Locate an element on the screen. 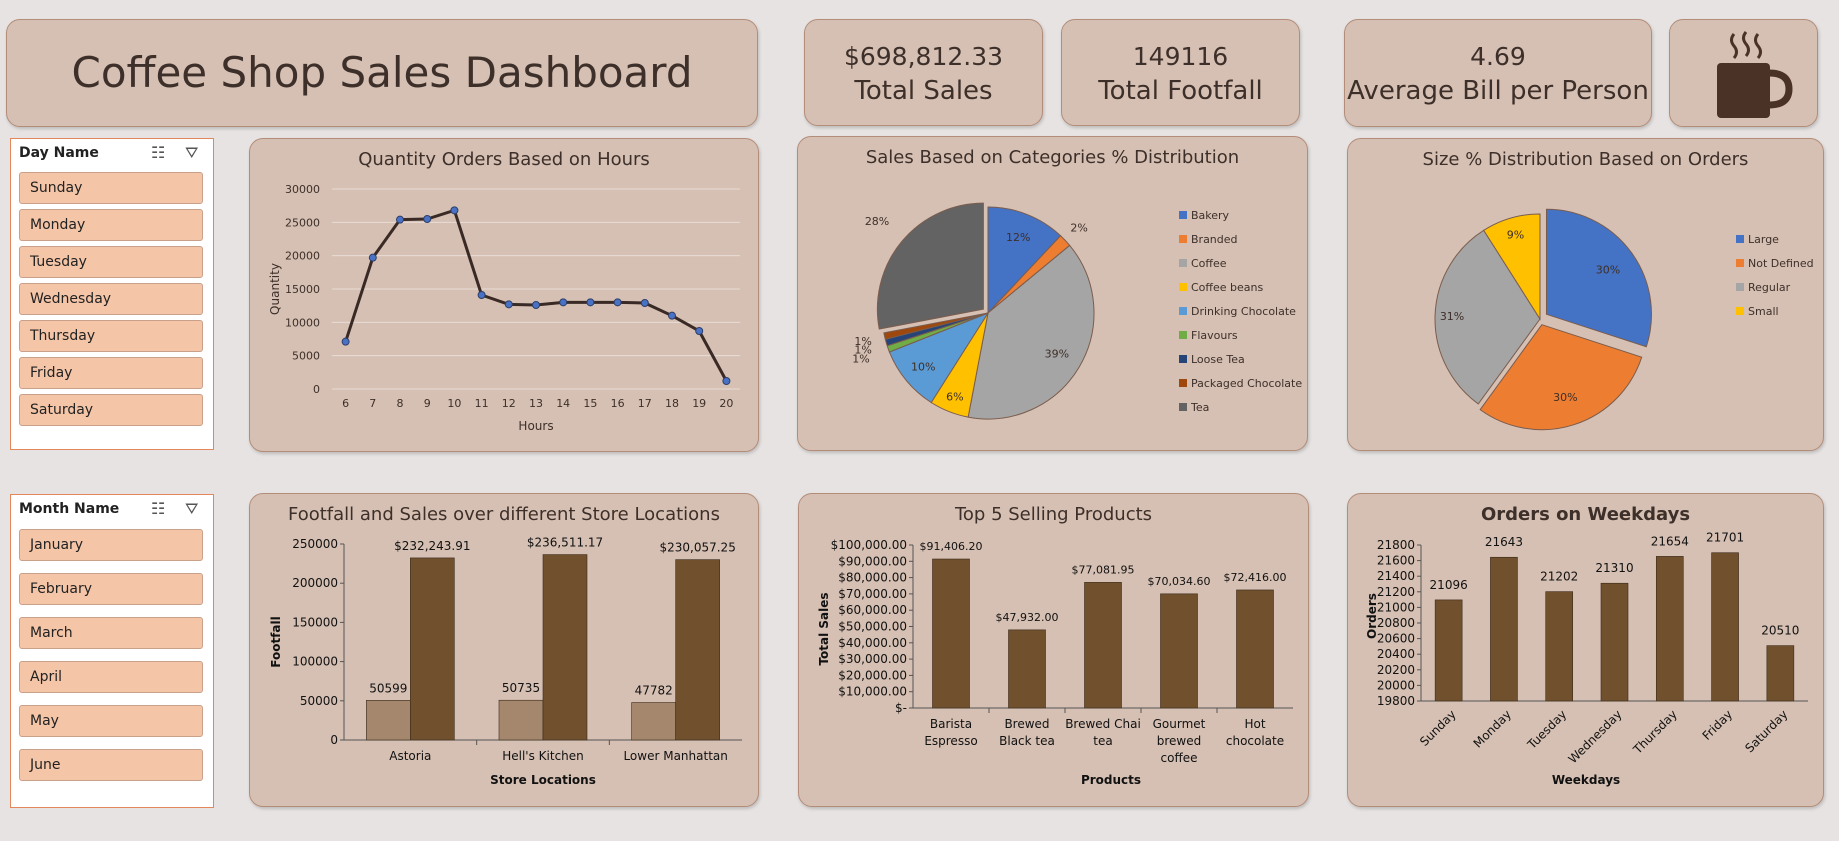  x-tick-label: Barista is located at coordinates (951, 724).